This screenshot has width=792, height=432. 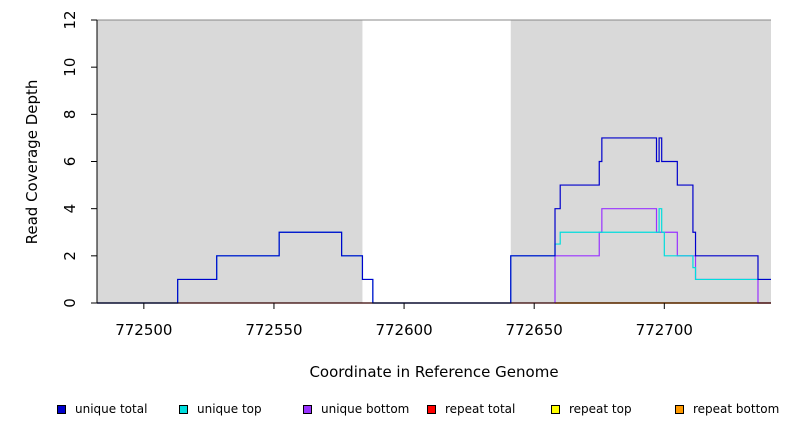 I want to click on legend-label: unique top, so click(x=229, y=409).